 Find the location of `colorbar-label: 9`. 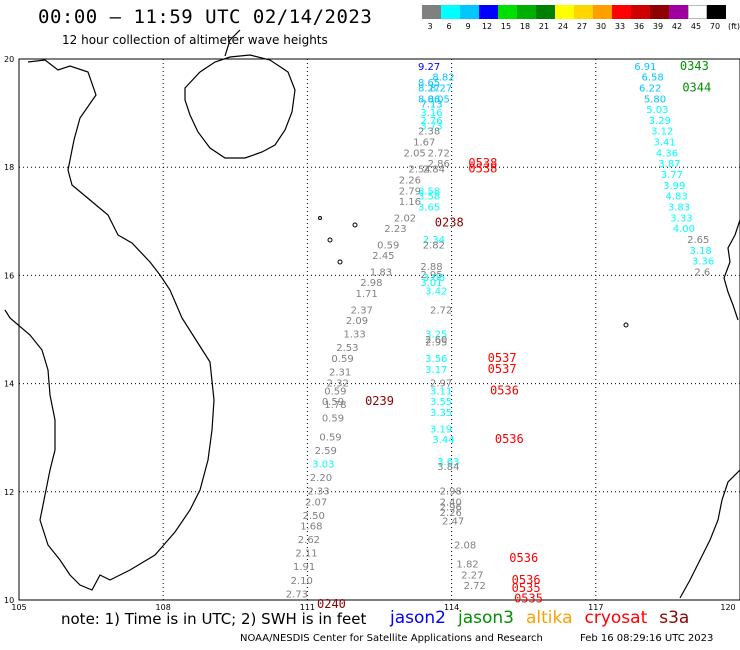

colorbar-label: 9 is located at coordinates (468, 26).